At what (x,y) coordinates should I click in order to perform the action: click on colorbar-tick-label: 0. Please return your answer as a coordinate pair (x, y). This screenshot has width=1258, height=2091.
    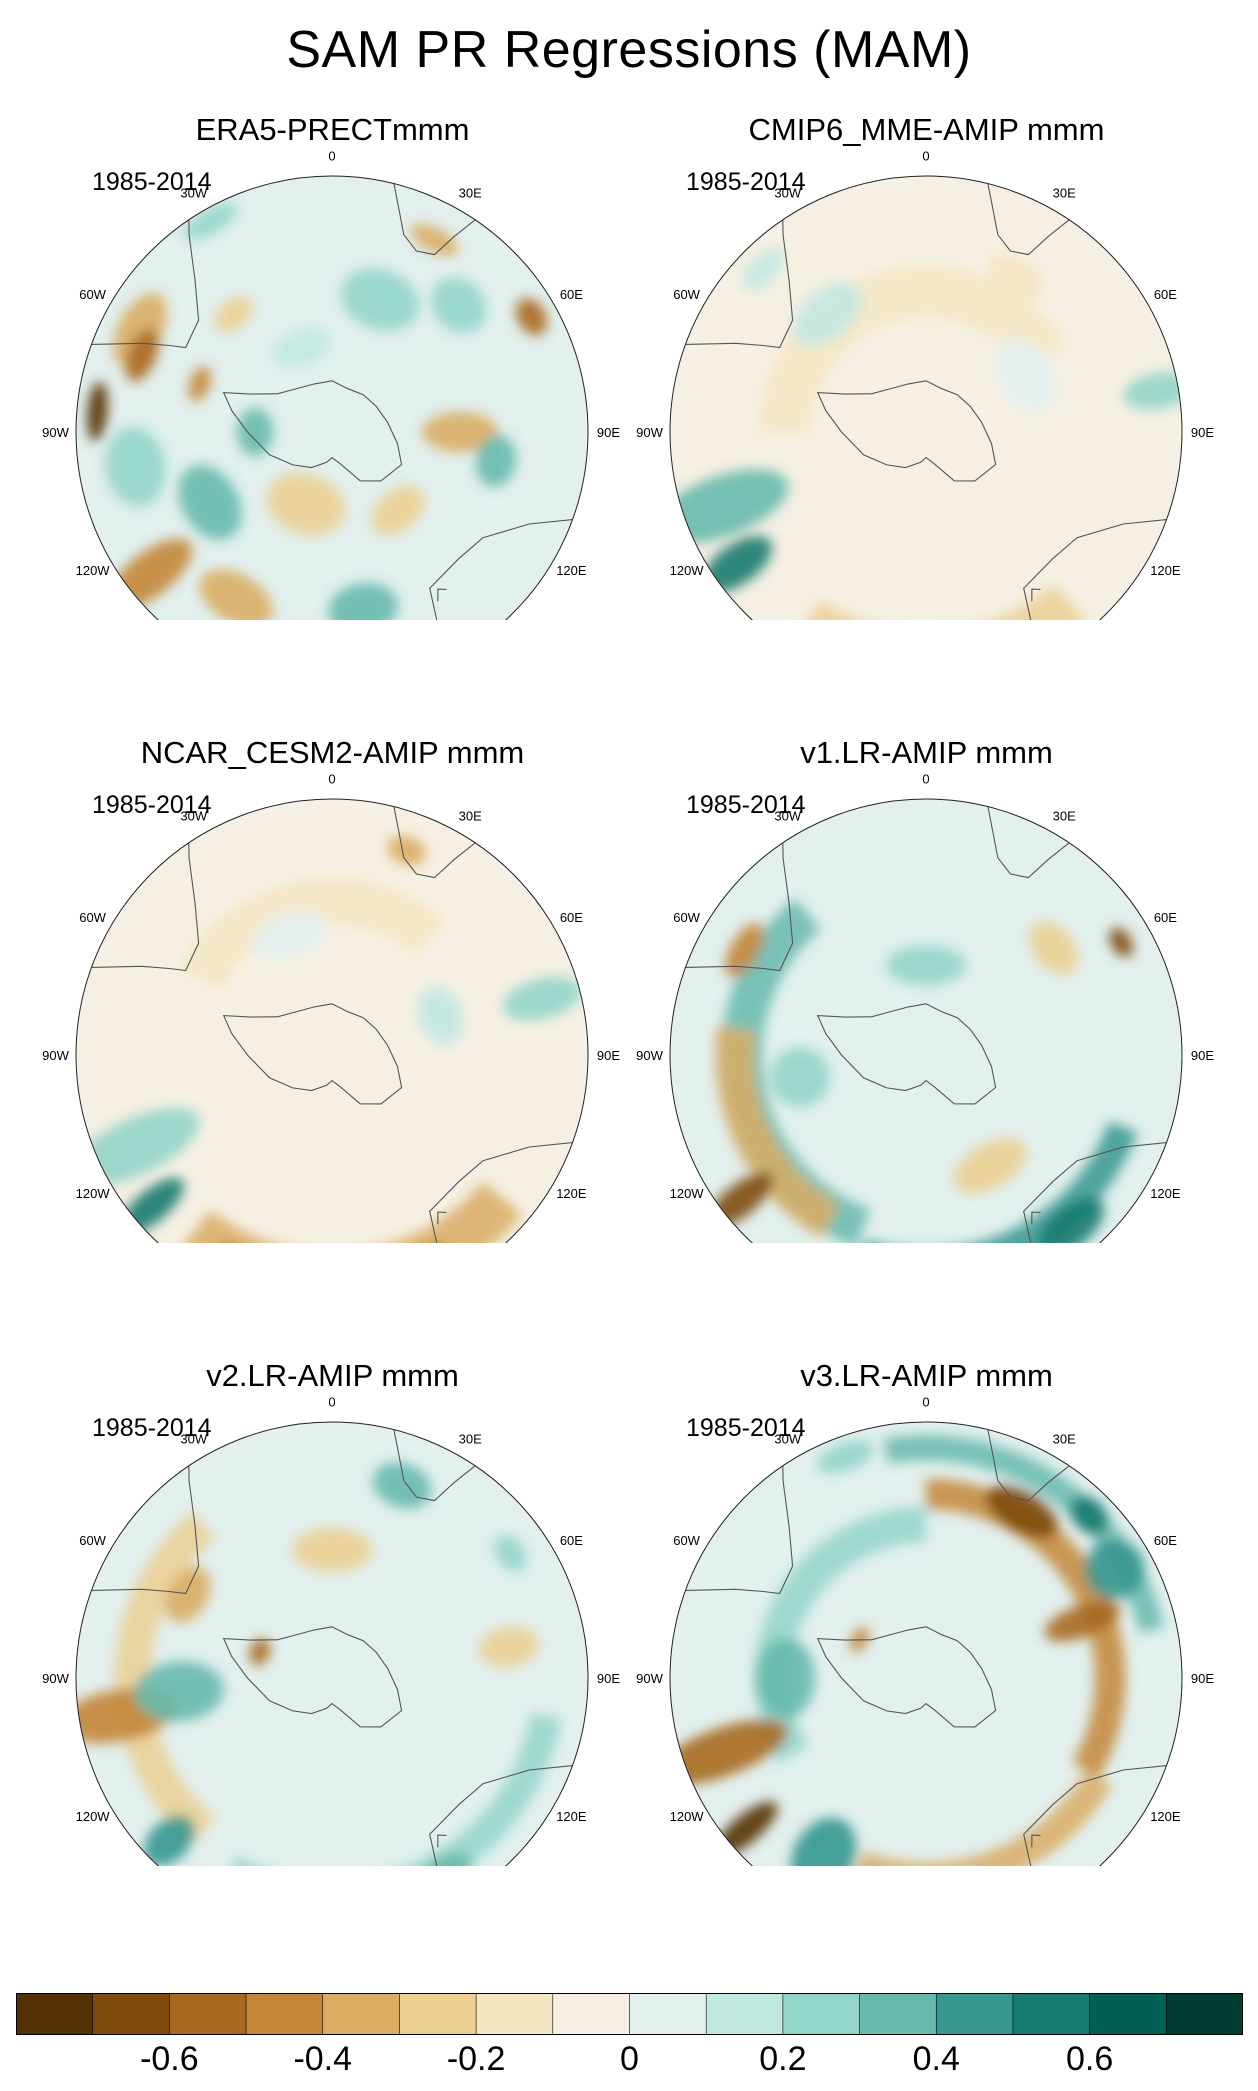
    Looking at the image, I should click on (629, 2059).